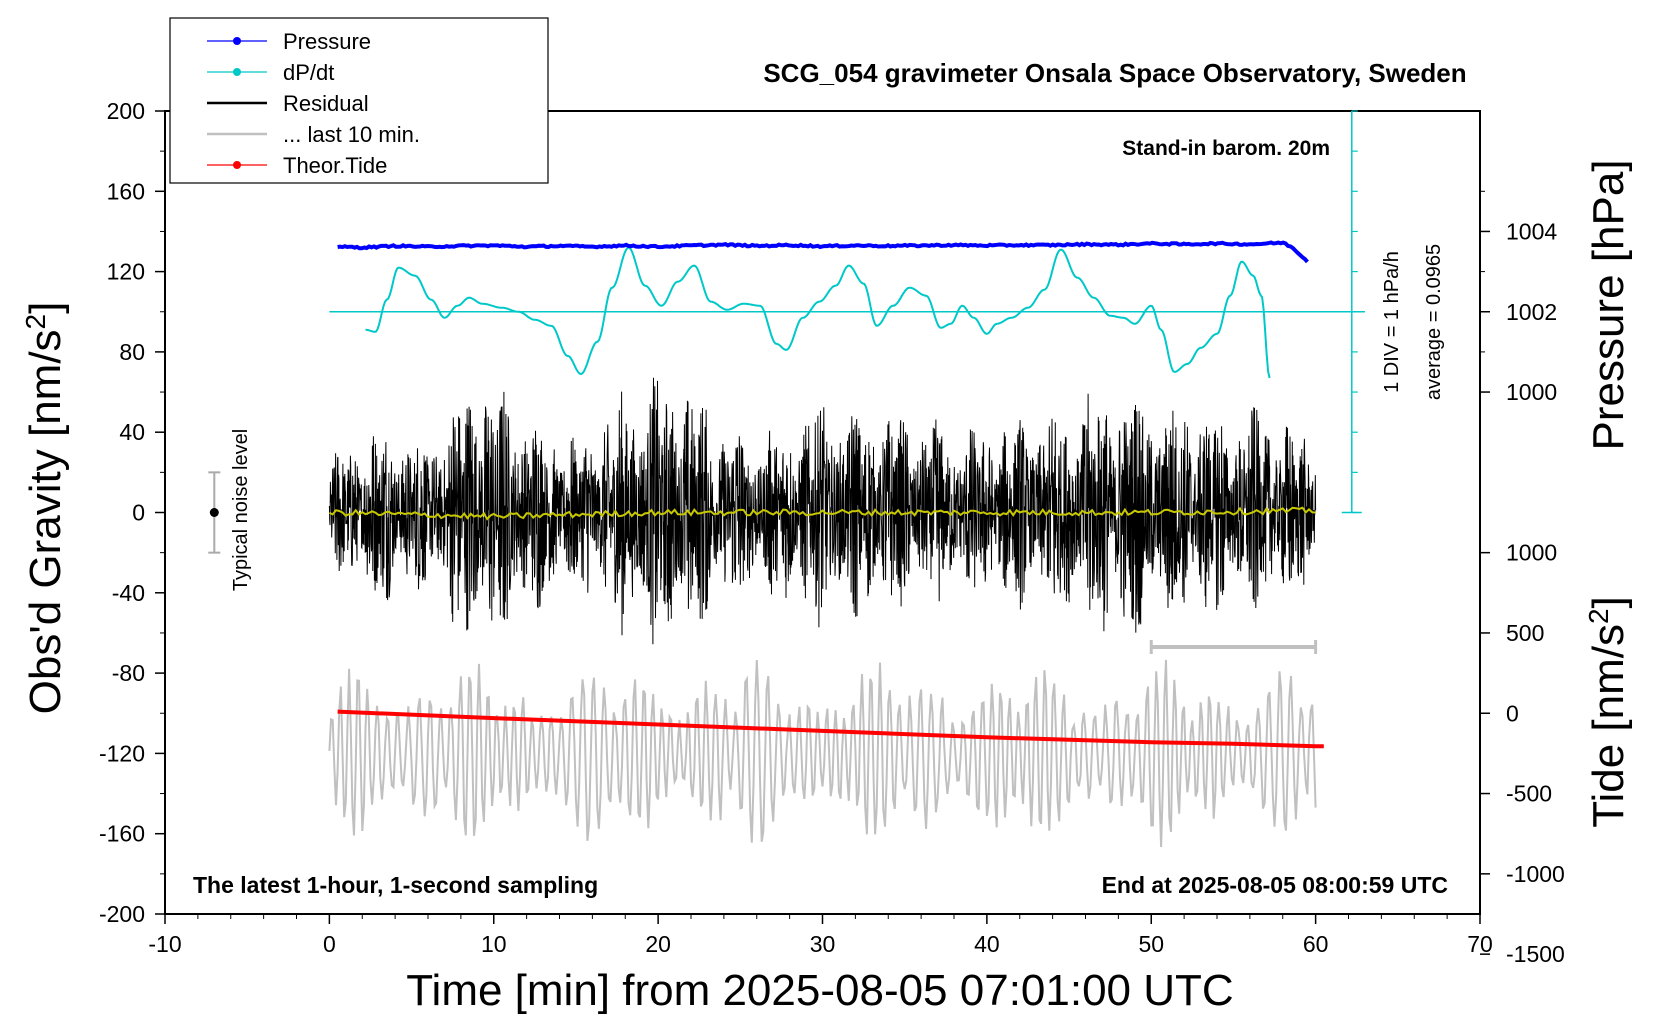 The width and height of the screenshot is (1660, 1020). What do you see at coordinates (823, 252) in the screenshot?
I see `pressure-trace` at bounding box center [823, 252].